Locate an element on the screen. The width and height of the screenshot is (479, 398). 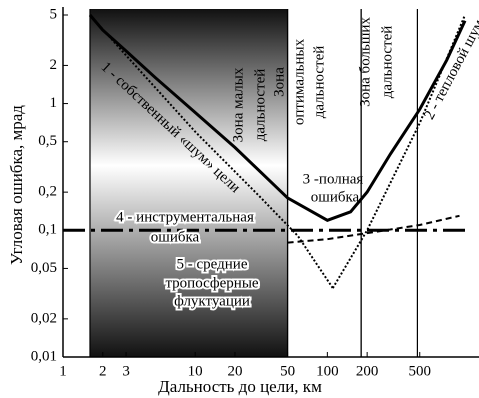
series-line is located at coordinates (373, 229).